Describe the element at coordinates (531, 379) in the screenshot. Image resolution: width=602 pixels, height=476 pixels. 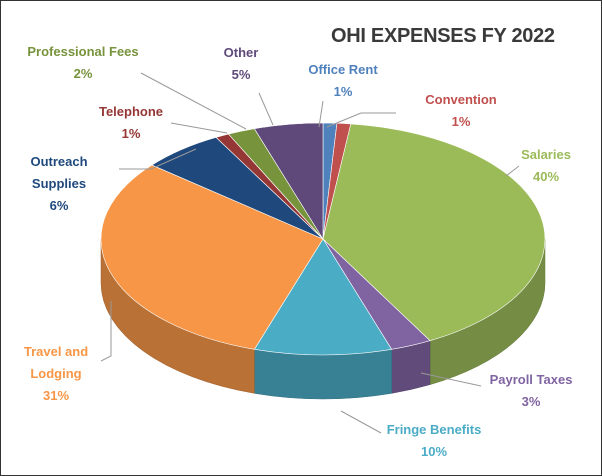
I see `slice-label: Payroll Taxes` at that location.